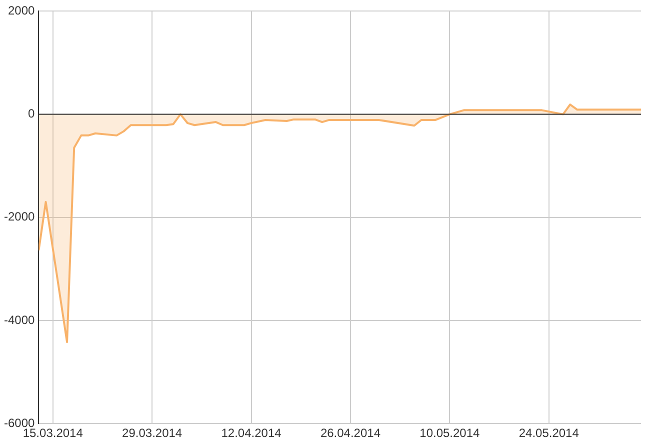  What do you see at coordinates (32, 113) in the screenshot?
I see `y-tick-label: 0` at bounding box center [32, 113].